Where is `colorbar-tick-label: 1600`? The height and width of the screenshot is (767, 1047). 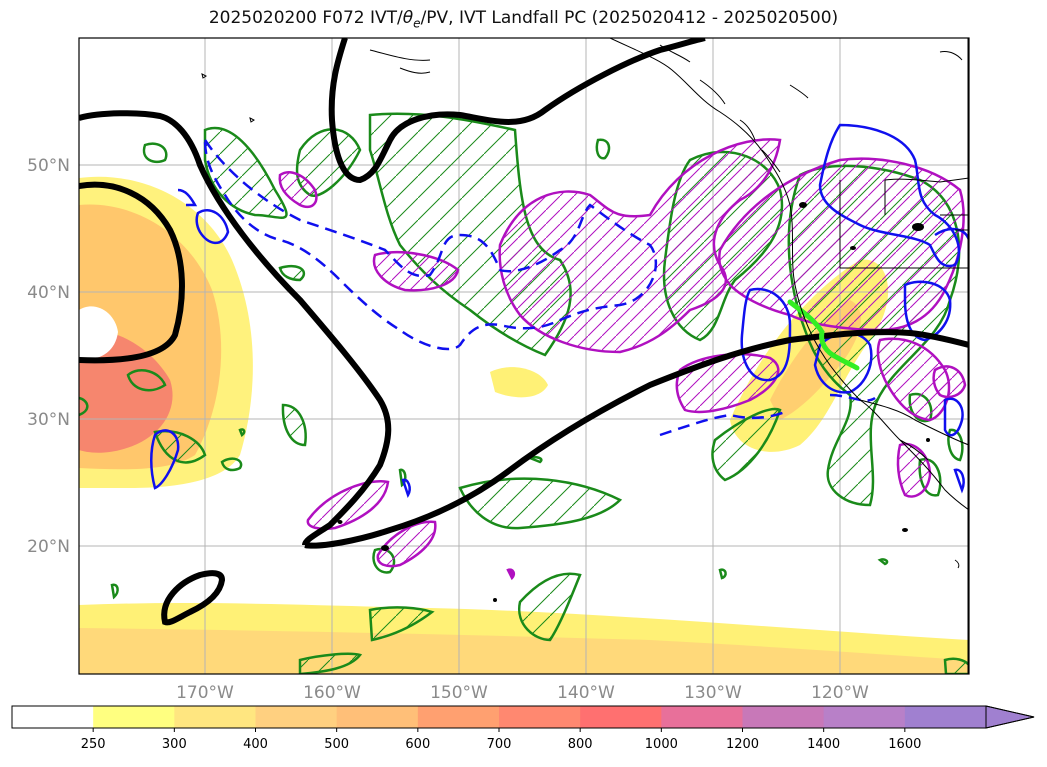 colorbar-tick-label: 1600 is located at coordinates (904, 744).